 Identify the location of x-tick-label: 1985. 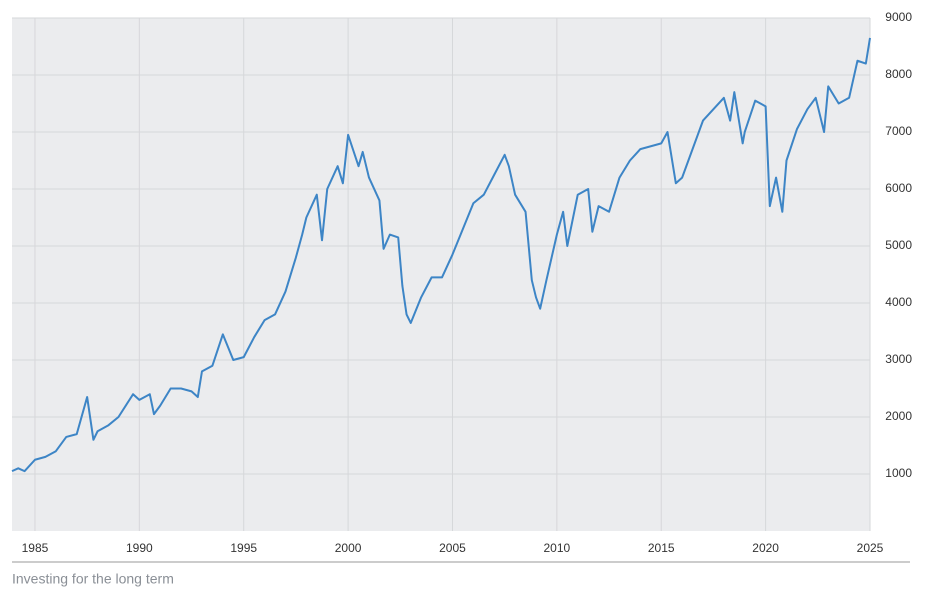
(35, 548).